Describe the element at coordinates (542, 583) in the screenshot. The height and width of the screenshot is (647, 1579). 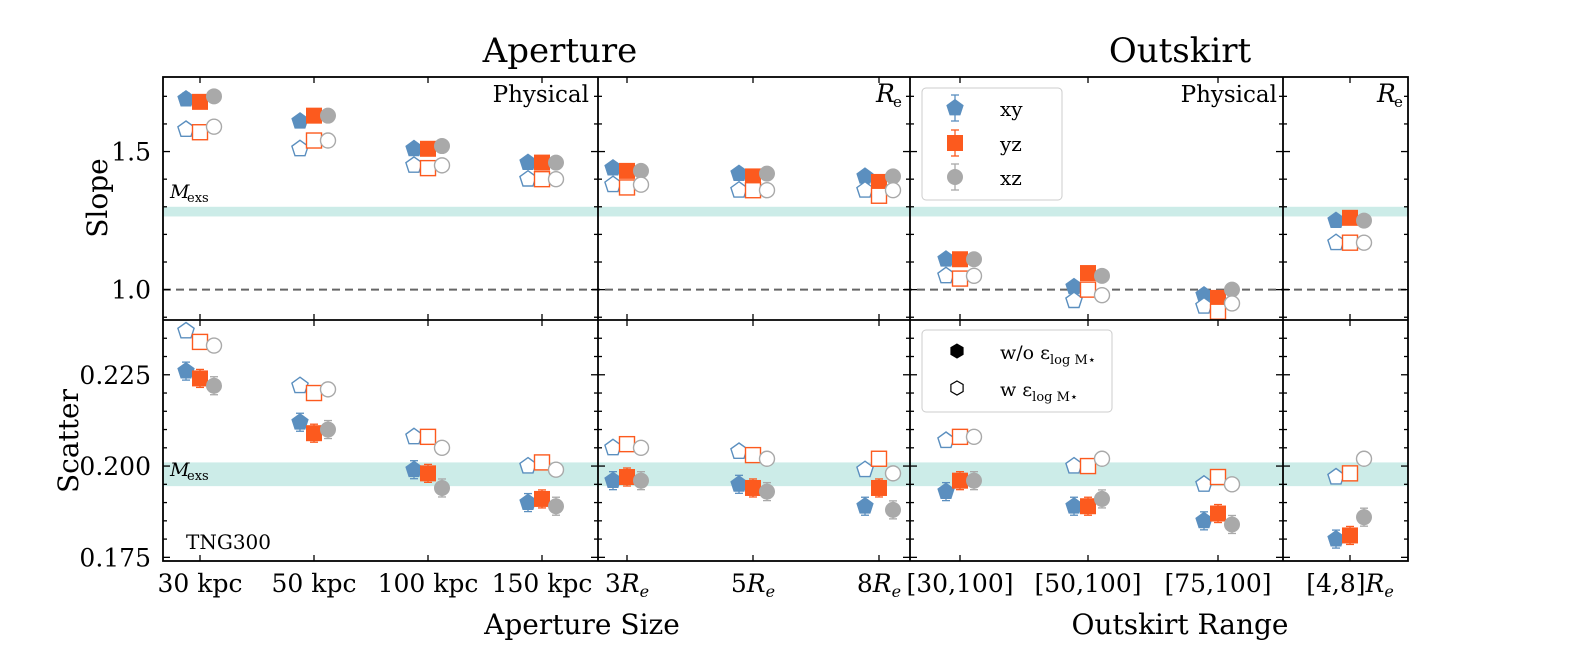
I see `x-tick-label: 150 kpc` at that location.